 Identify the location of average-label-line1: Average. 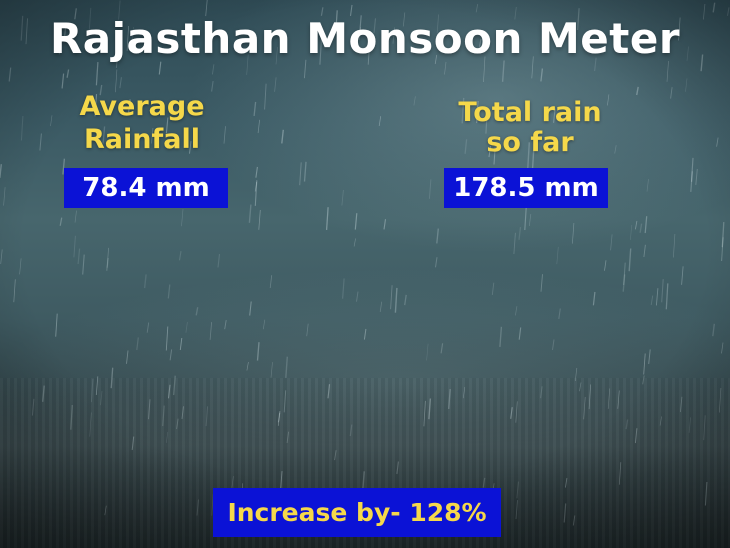
(142, 106).